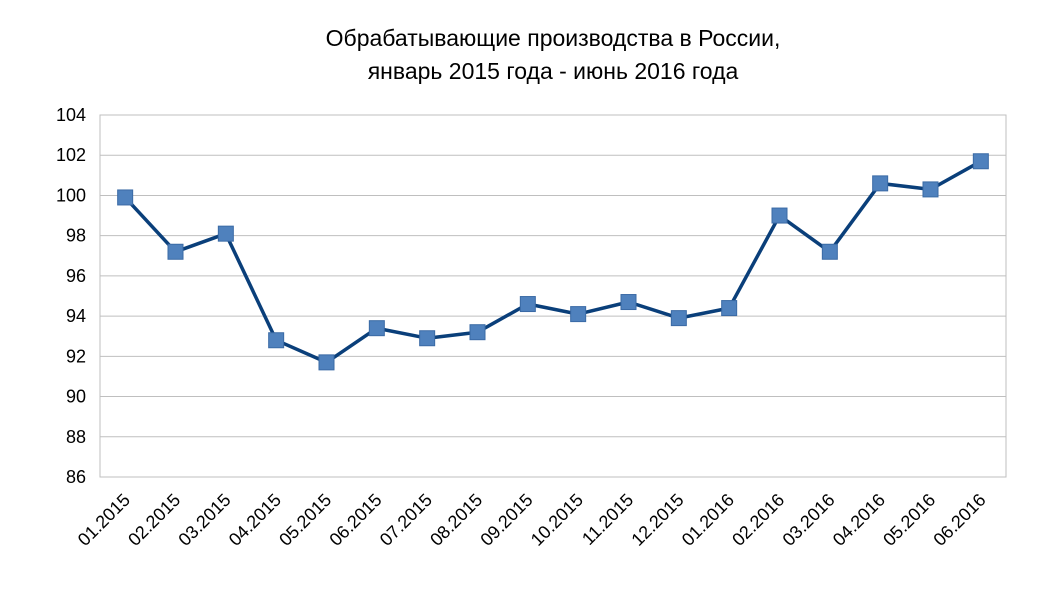 The height and width of the screenshot is (597, 1053). Describe the element at coordinates (456, 520) in the screenshot. I see `x-tick-label: 08.2015` at that location.